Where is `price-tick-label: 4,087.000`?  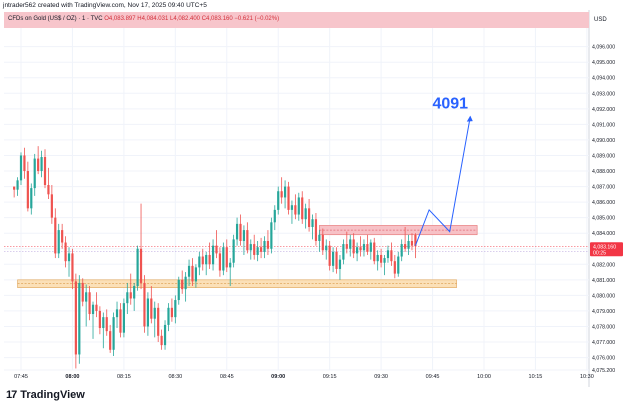
price-tick-label: 4,087.000 is located at coordinates (603, 188).